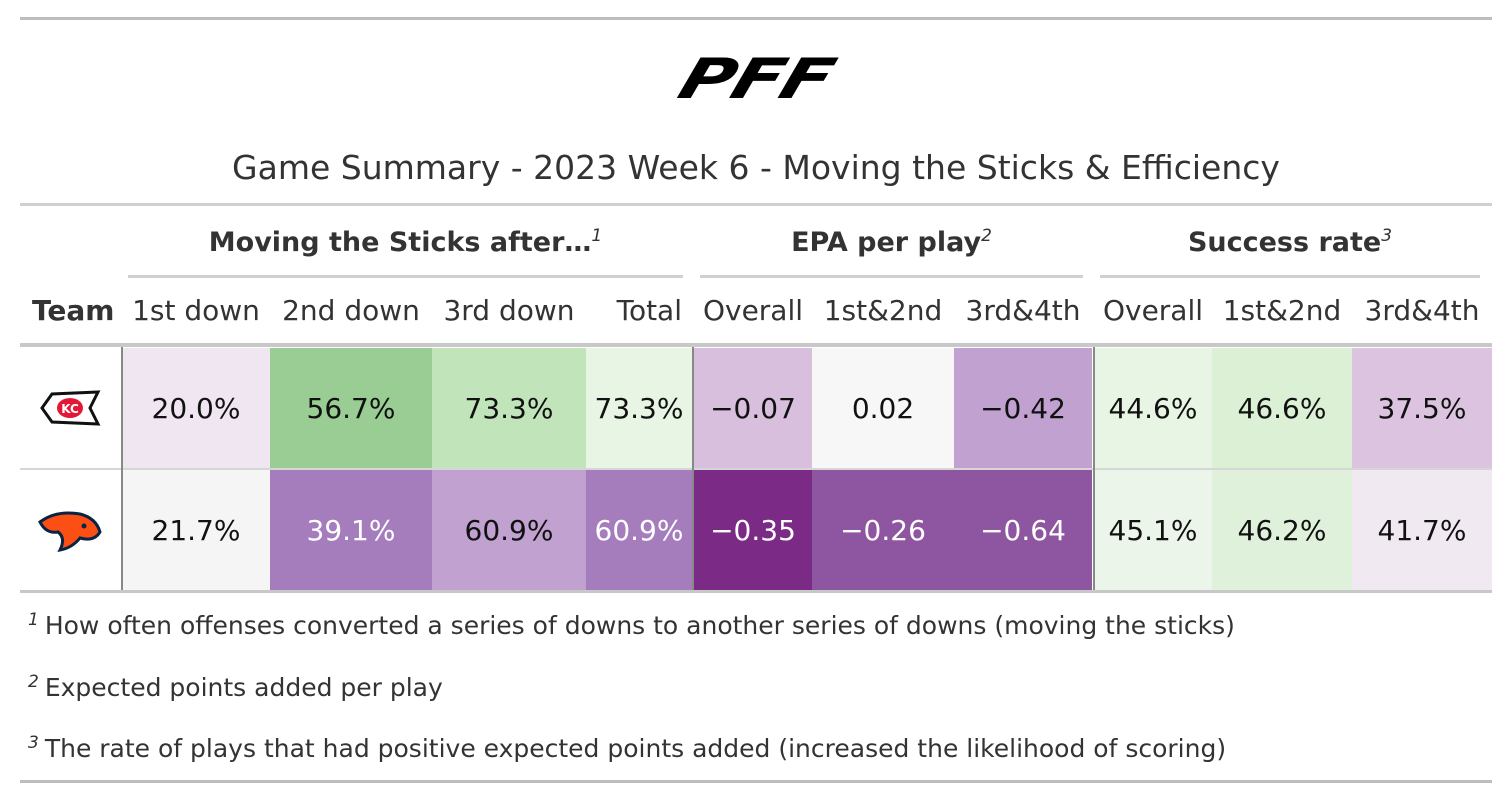  What do you see at coordinates (1282, 530) in the screenshot?
I see `table-cell: 46.2%` at bounding box center [1282, 530].